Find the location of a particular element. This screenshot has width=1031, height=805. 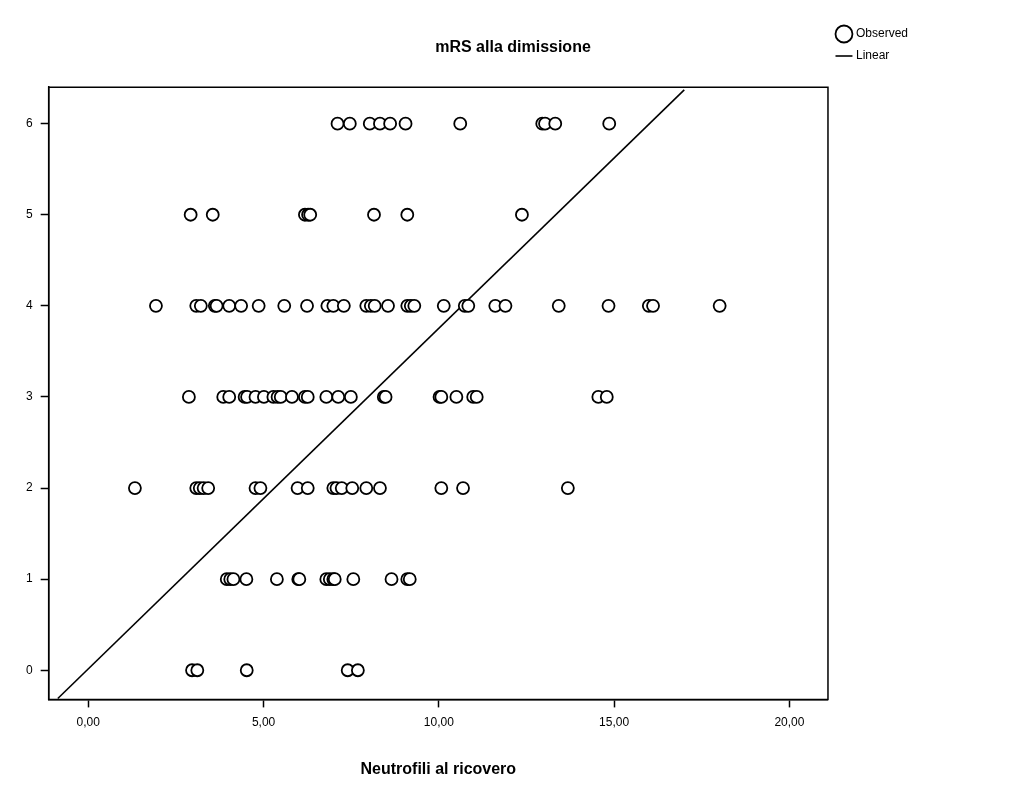

x-tick-label: 10,00 is located at coordinates (439, 721).